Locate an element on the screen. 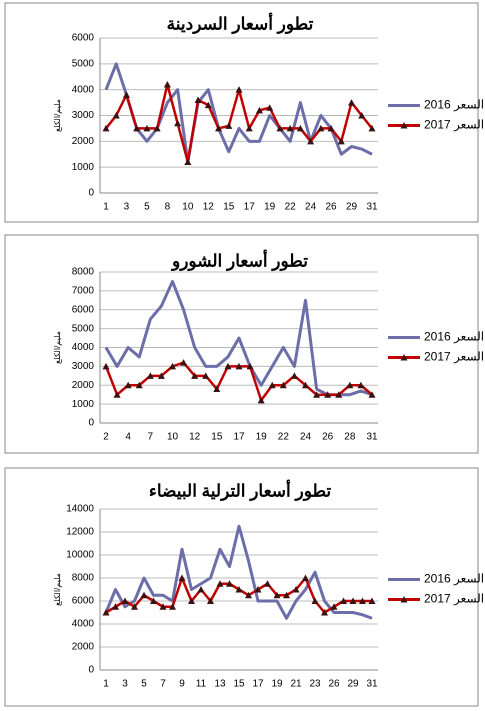 This screenshot has width=485, height=711. y-tick-label: 4000 is located at coordinates (83, 624).